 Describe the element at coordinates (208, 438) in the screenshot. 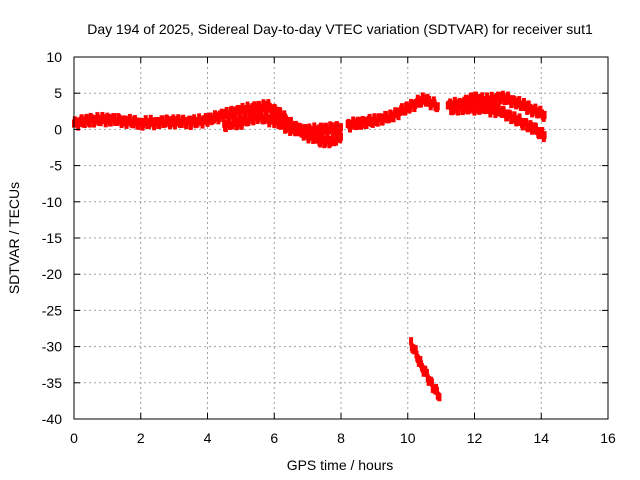

I see `x-tick-label: 4` at that location.